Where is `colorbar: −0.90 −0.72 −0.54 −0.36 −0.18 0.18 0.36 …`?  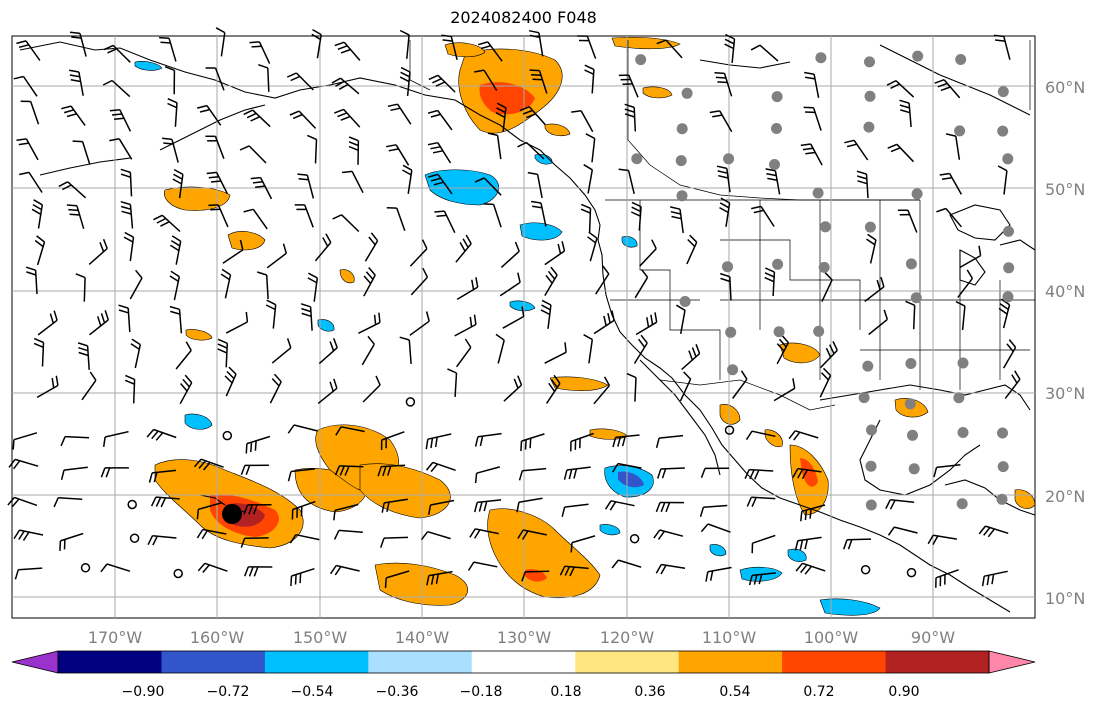
colorbar: −0.90 −0.72 −0.54 −0.36 −0.18 0.18 0.36 … is located at coordinates (523, 675).